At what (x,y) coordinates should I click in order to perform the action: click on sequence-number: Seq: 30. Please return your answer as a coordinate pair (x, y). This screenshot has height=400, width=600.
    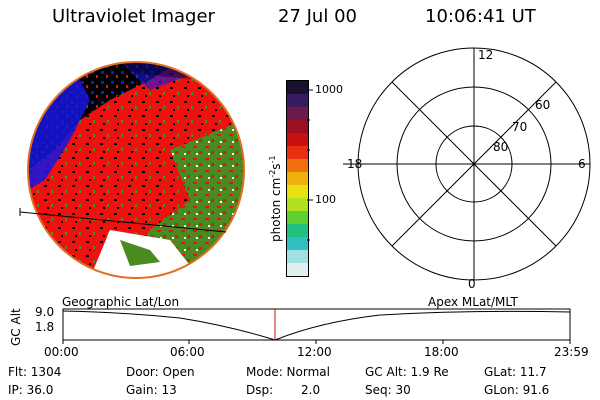
    Looking at the image, I should click on (388, 390).